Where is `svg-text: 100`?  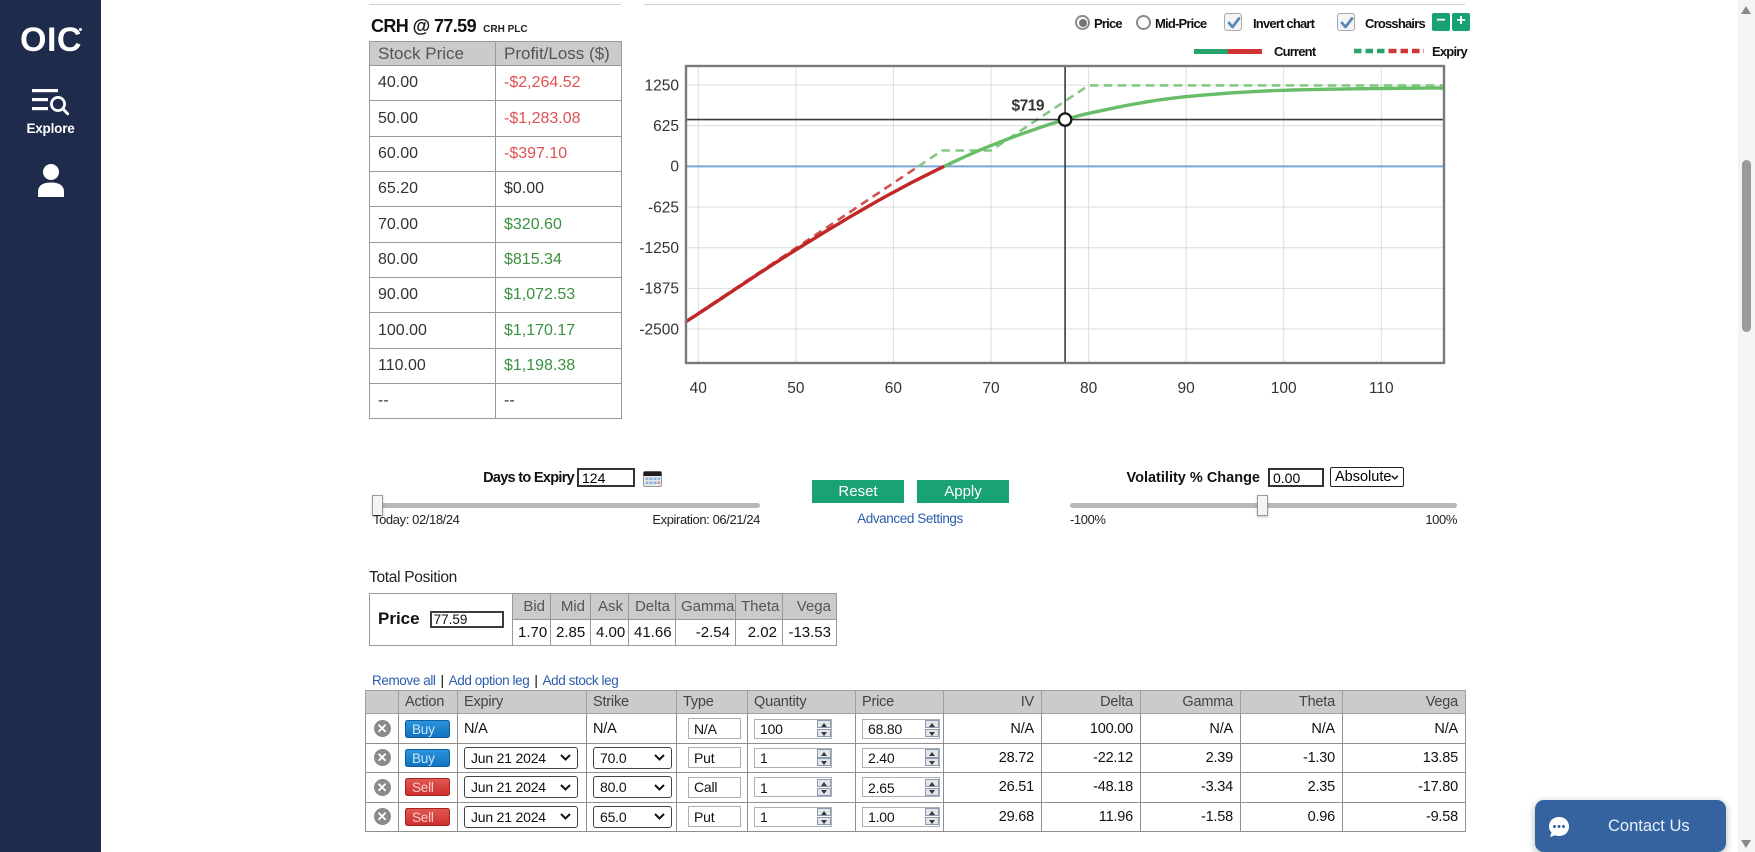
svg-text: 100 is located at coordinates (1284, 388).